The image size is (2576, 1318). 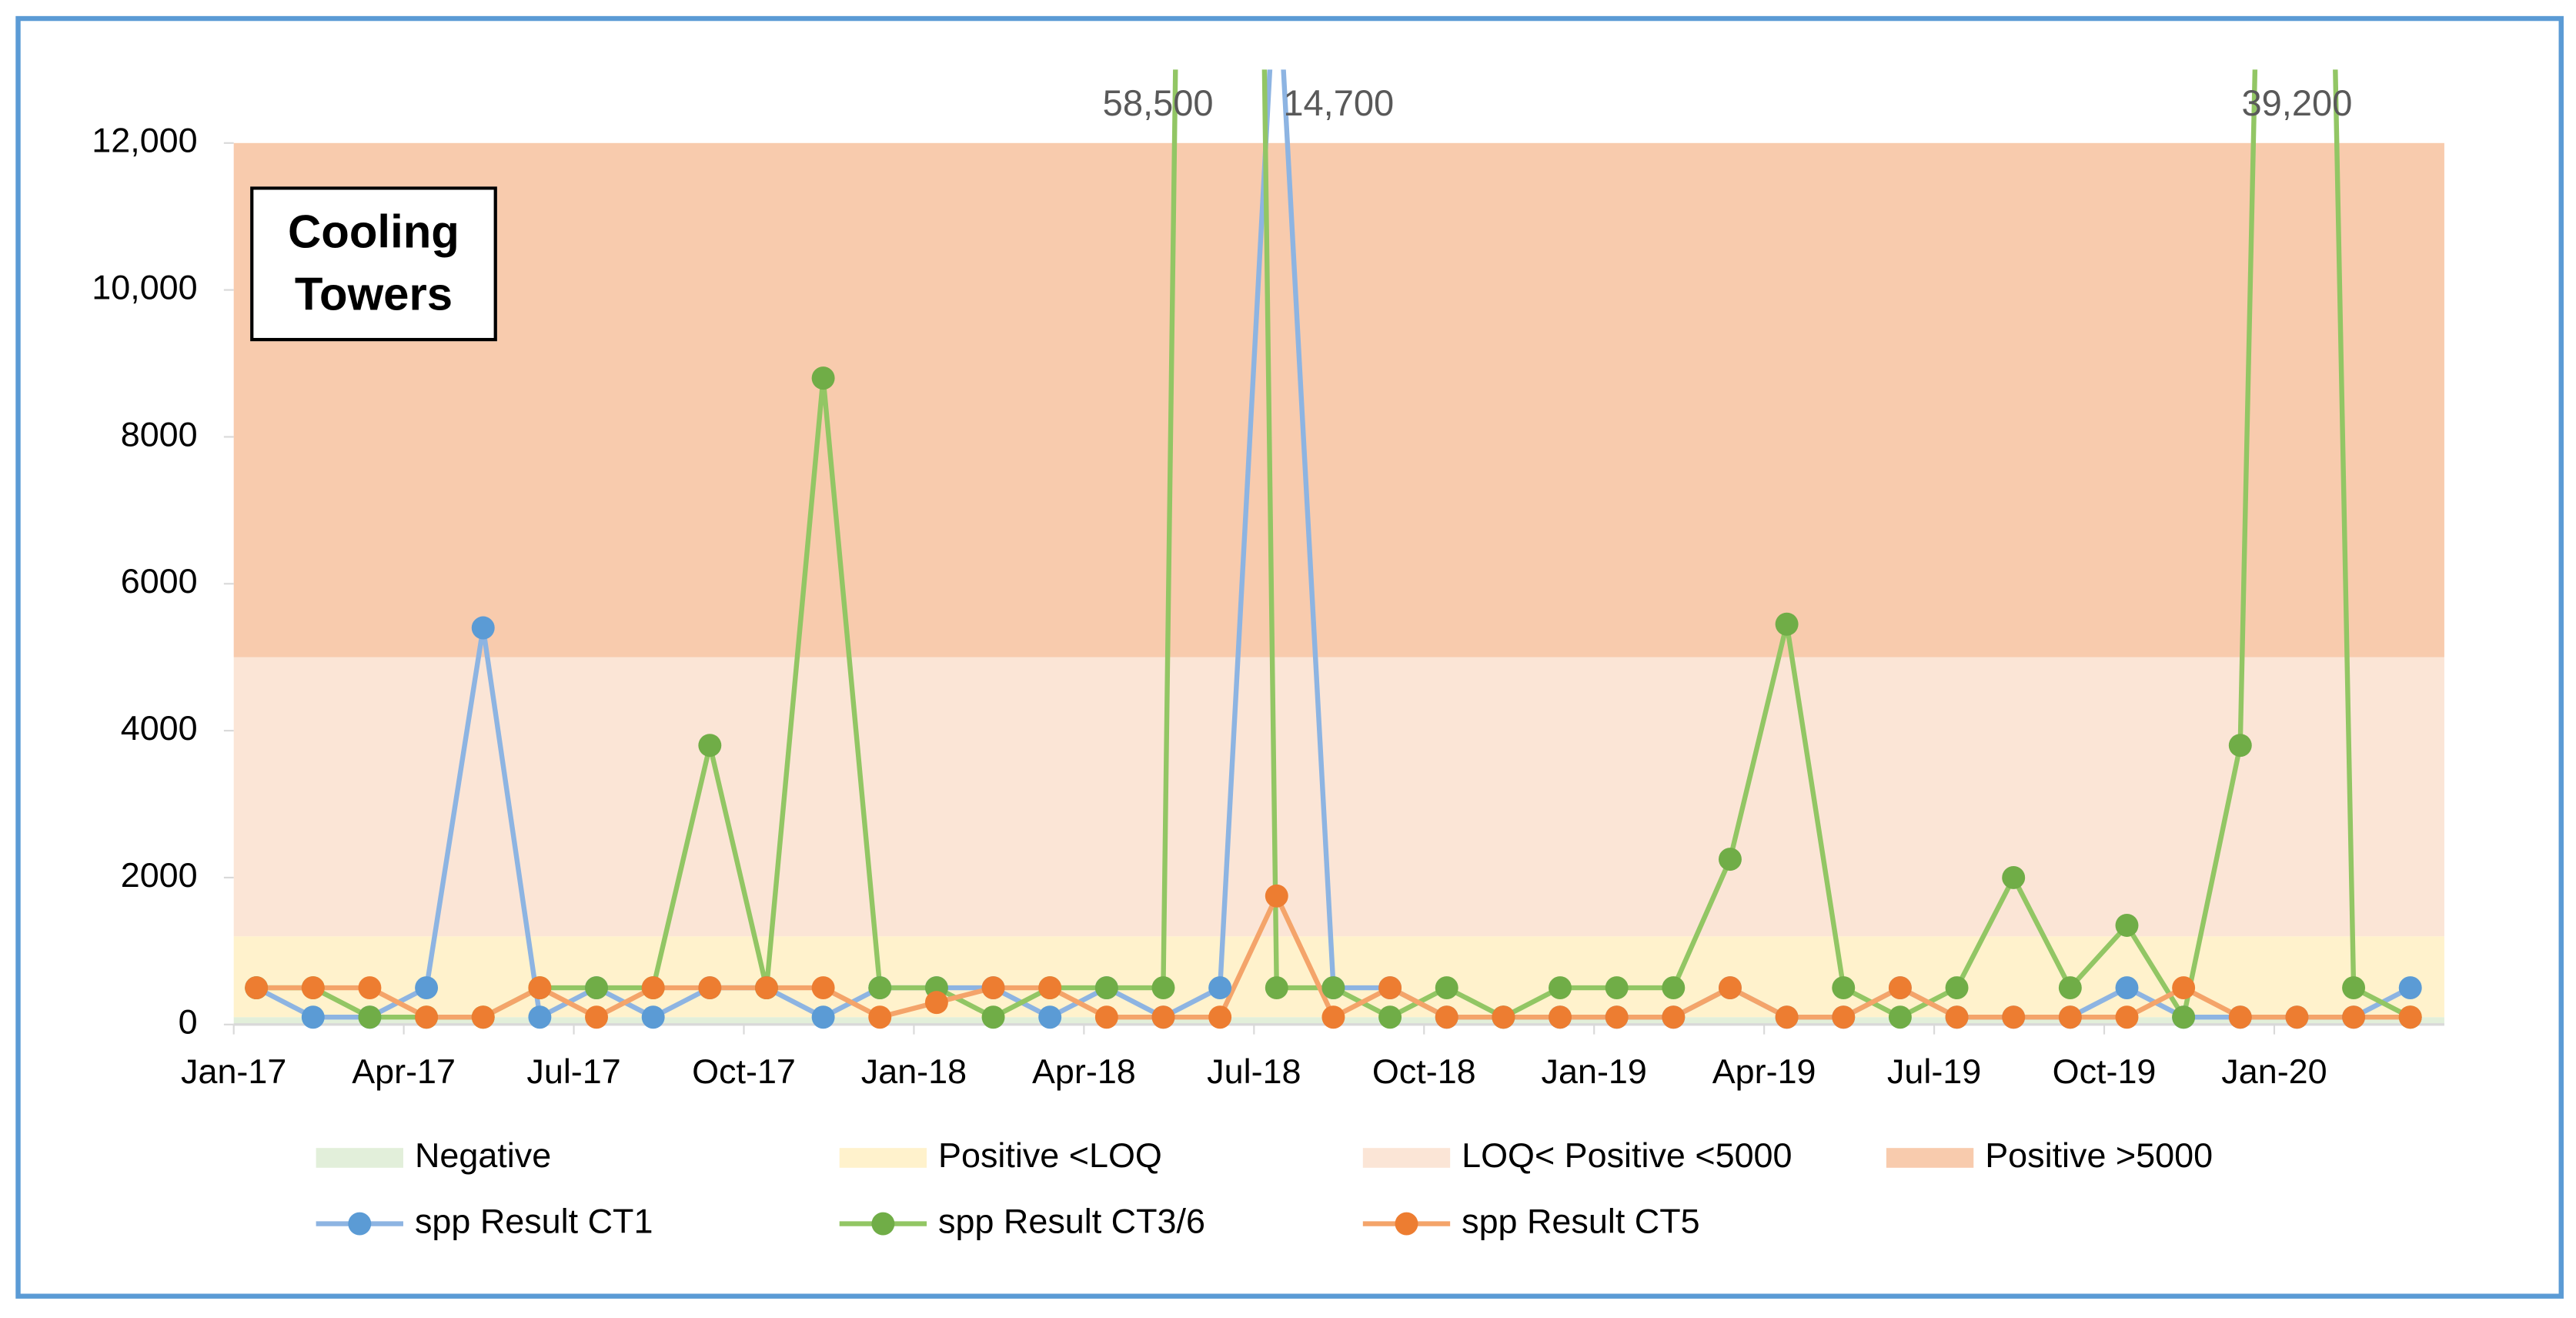 What do you see at coordinates (404, 1071) in the screenshot?
I see `x-tick-label: Apr-17` at bounding box center [404, 1071].